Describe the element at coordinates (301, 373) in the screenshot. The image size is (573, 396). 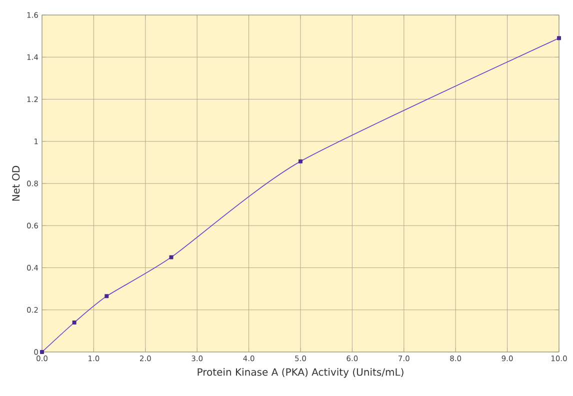
I see `x-axis-title: Protein Kinase A (PKA) Activity (Units/mL)` at that location.